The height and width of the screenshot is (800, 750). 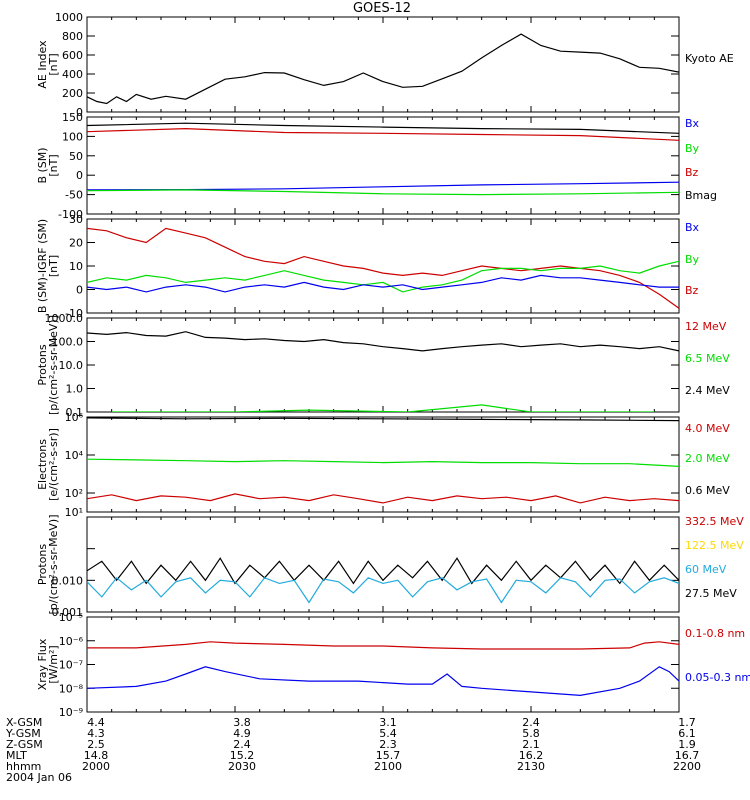 I want to click on y-tick-label: 400, so click(x=72, y=74).